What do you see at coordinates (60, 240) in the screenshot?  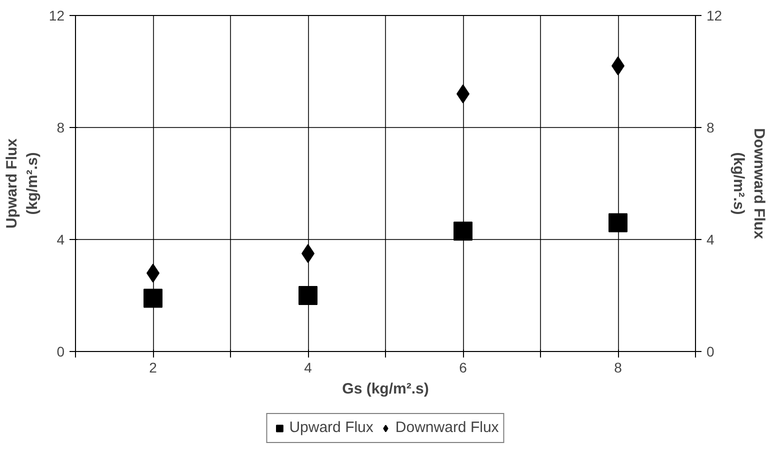 I see `y-tick-label: 4` at bounding box center [60, 240].